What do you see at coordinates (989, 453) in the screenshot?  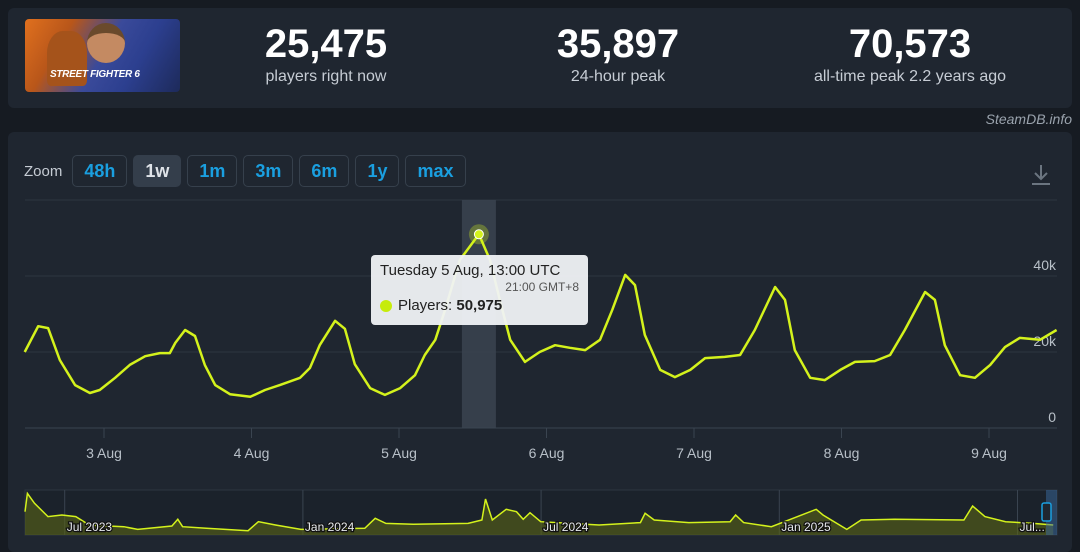 I see `x-tick-label: 9 Aug` at bounding box center [989, 453].